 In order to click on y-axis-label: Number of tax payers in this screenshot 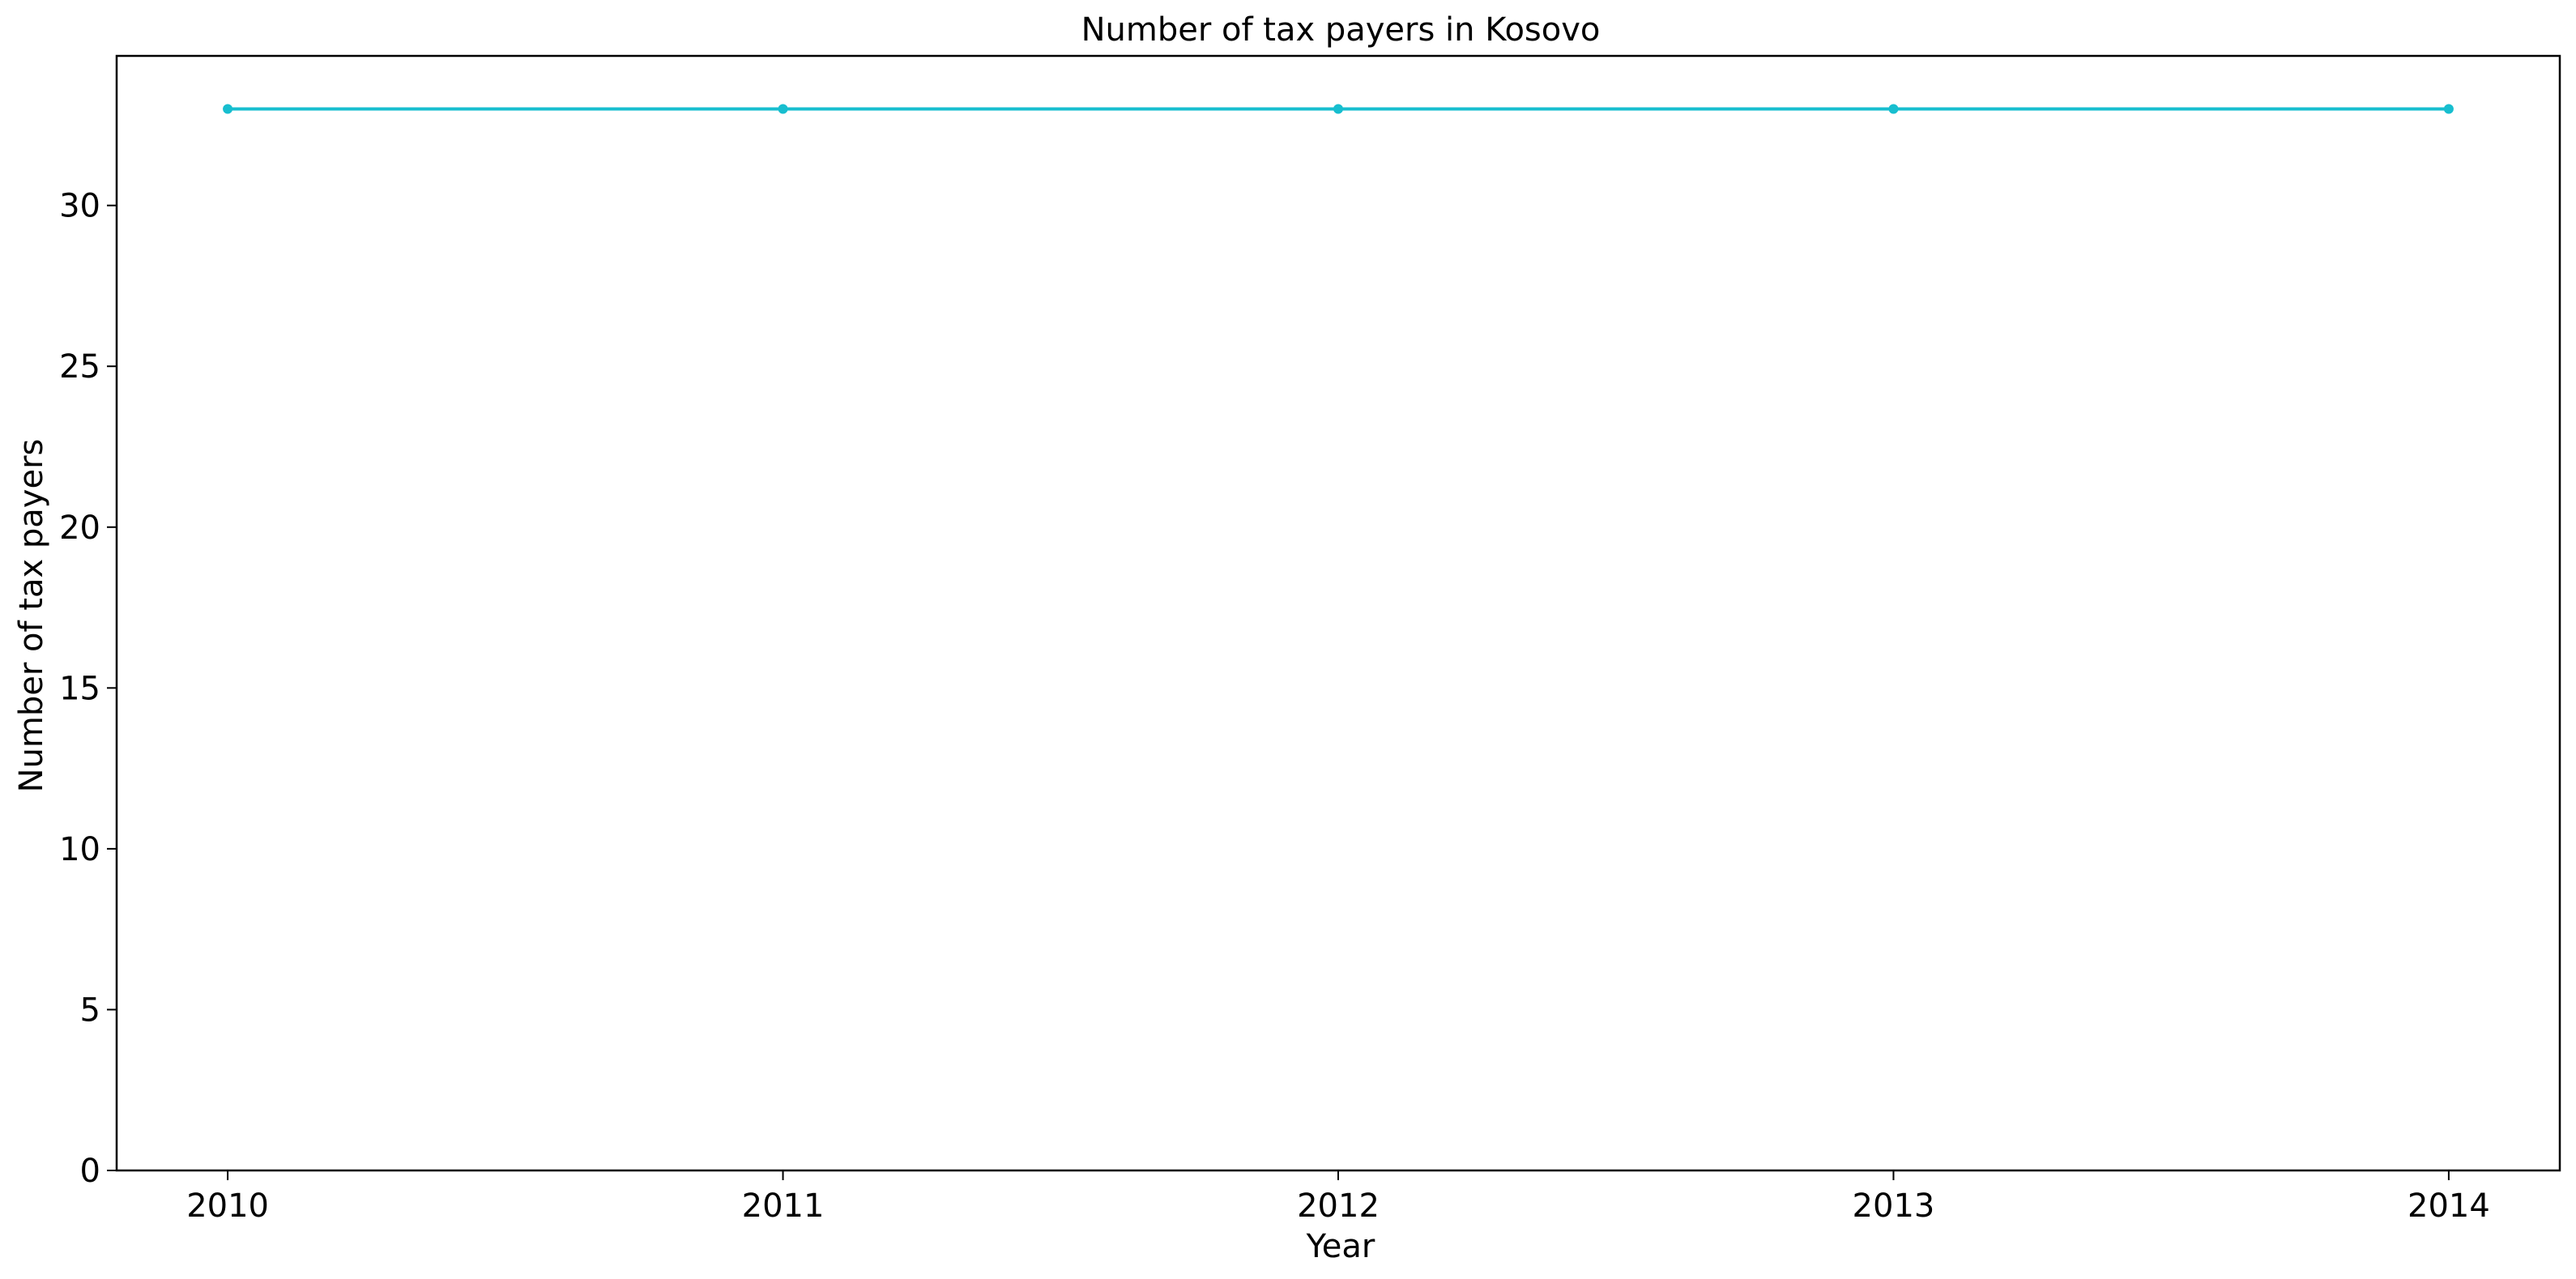, I will do `click(31, 616)`.